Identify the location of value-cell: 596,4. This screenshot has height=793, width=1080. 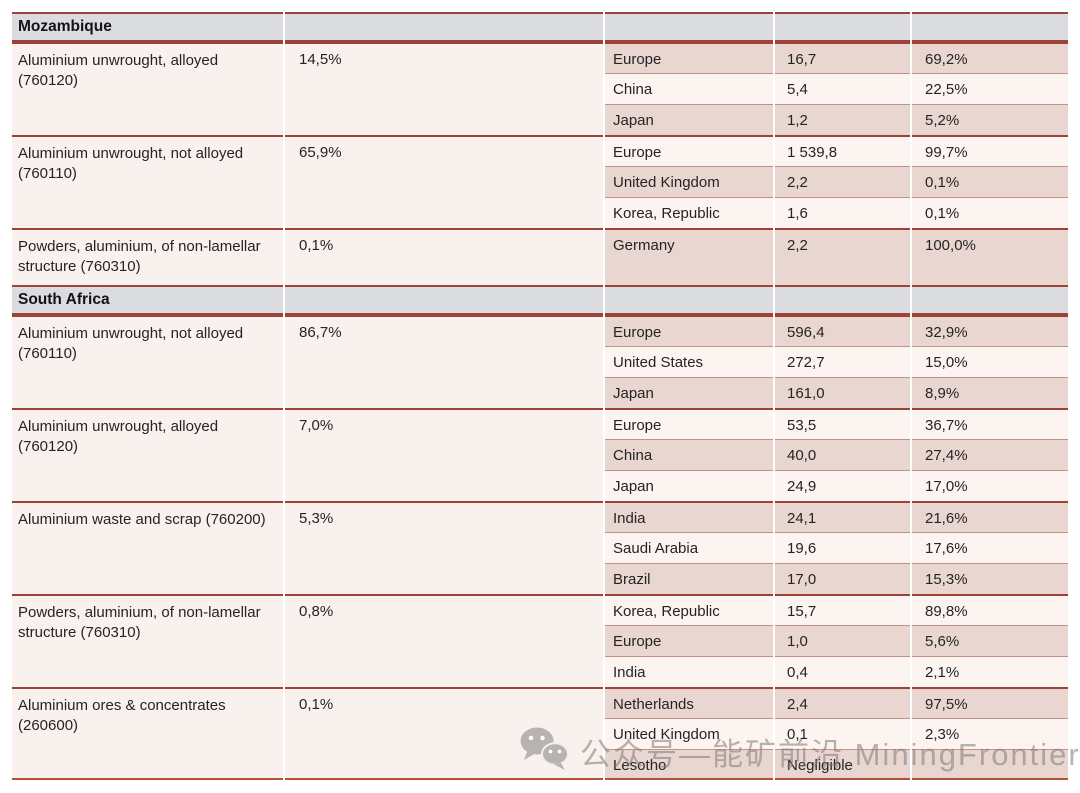
(842, 330).